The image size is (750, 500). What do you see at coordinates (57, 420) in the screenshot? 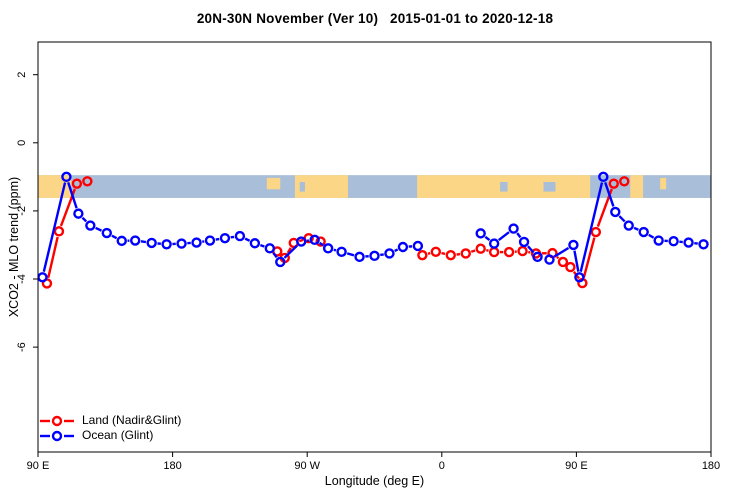
I see `land-series-swatch-icon` at bounding box center [57, 420].